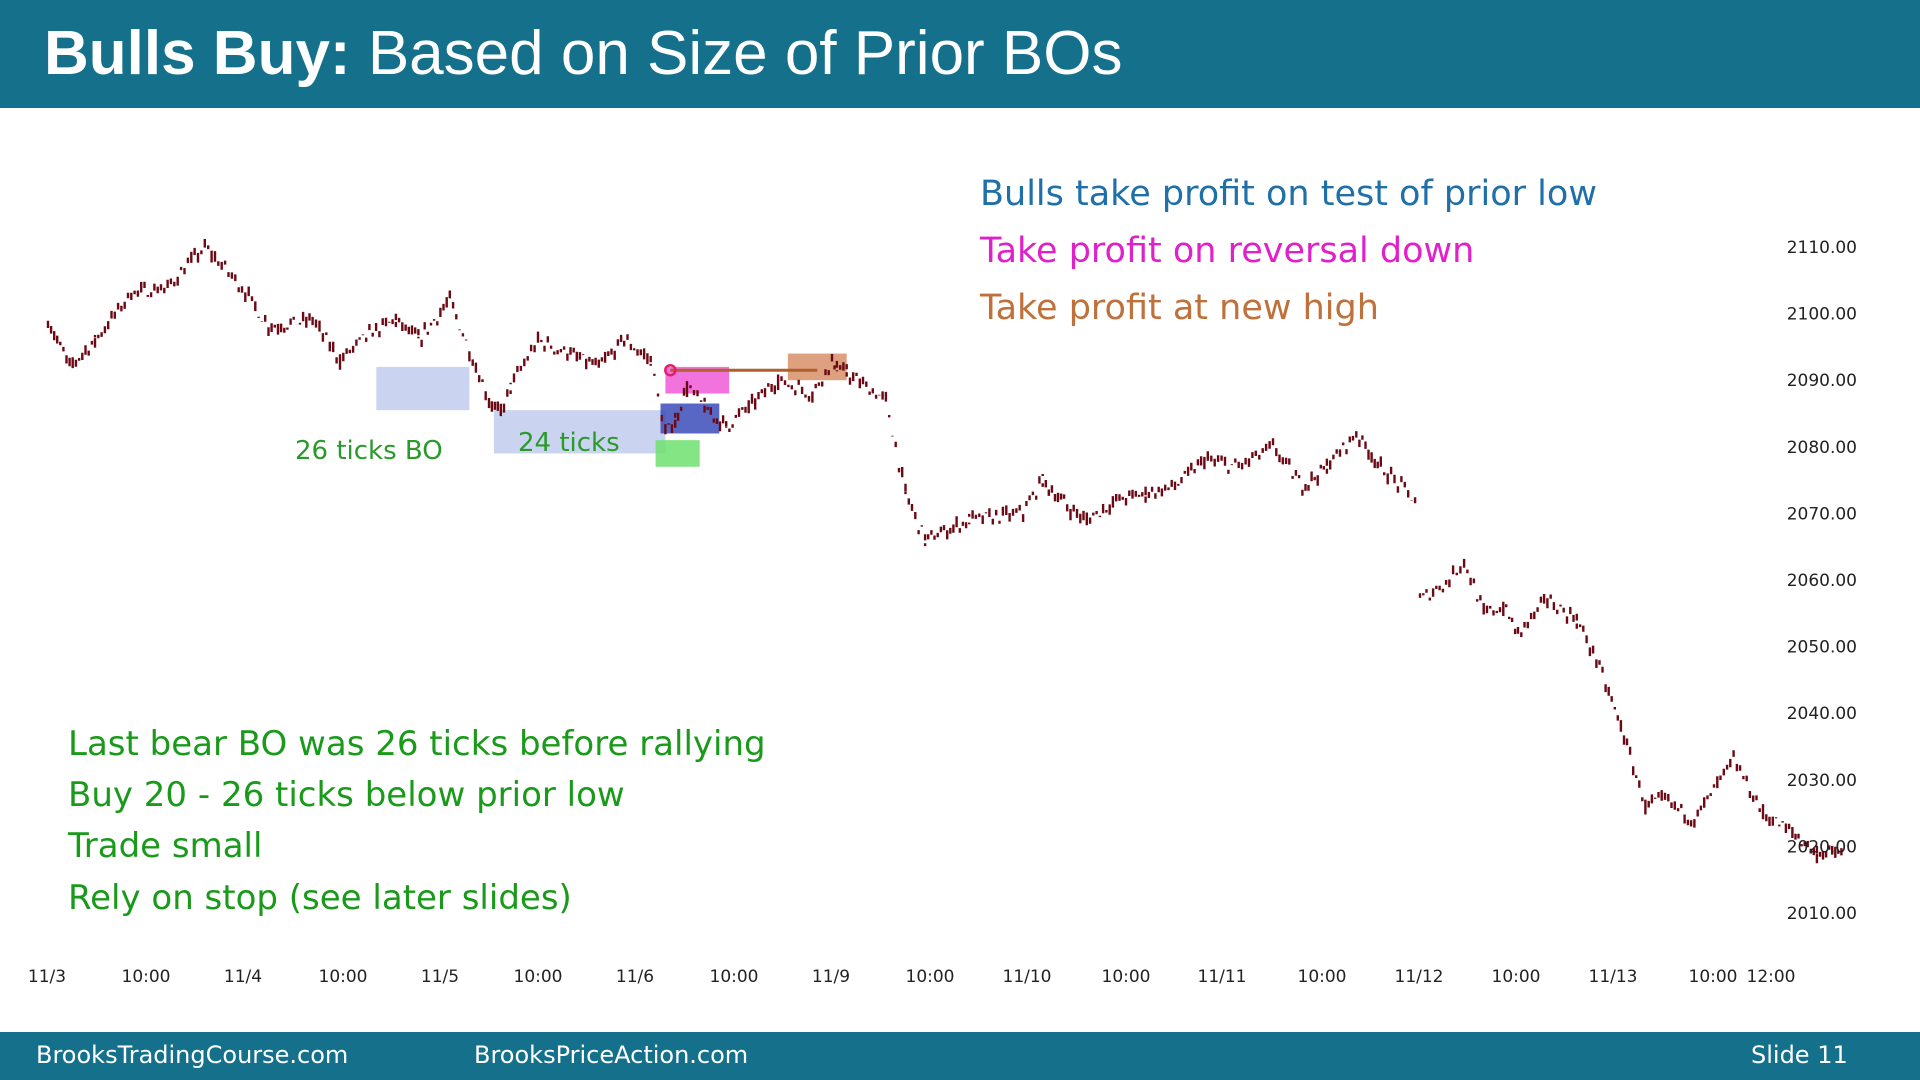 The image size is (1920, 1080). I want to click on title-rest: Based on Size of Prior BOs, so click(736, 53).